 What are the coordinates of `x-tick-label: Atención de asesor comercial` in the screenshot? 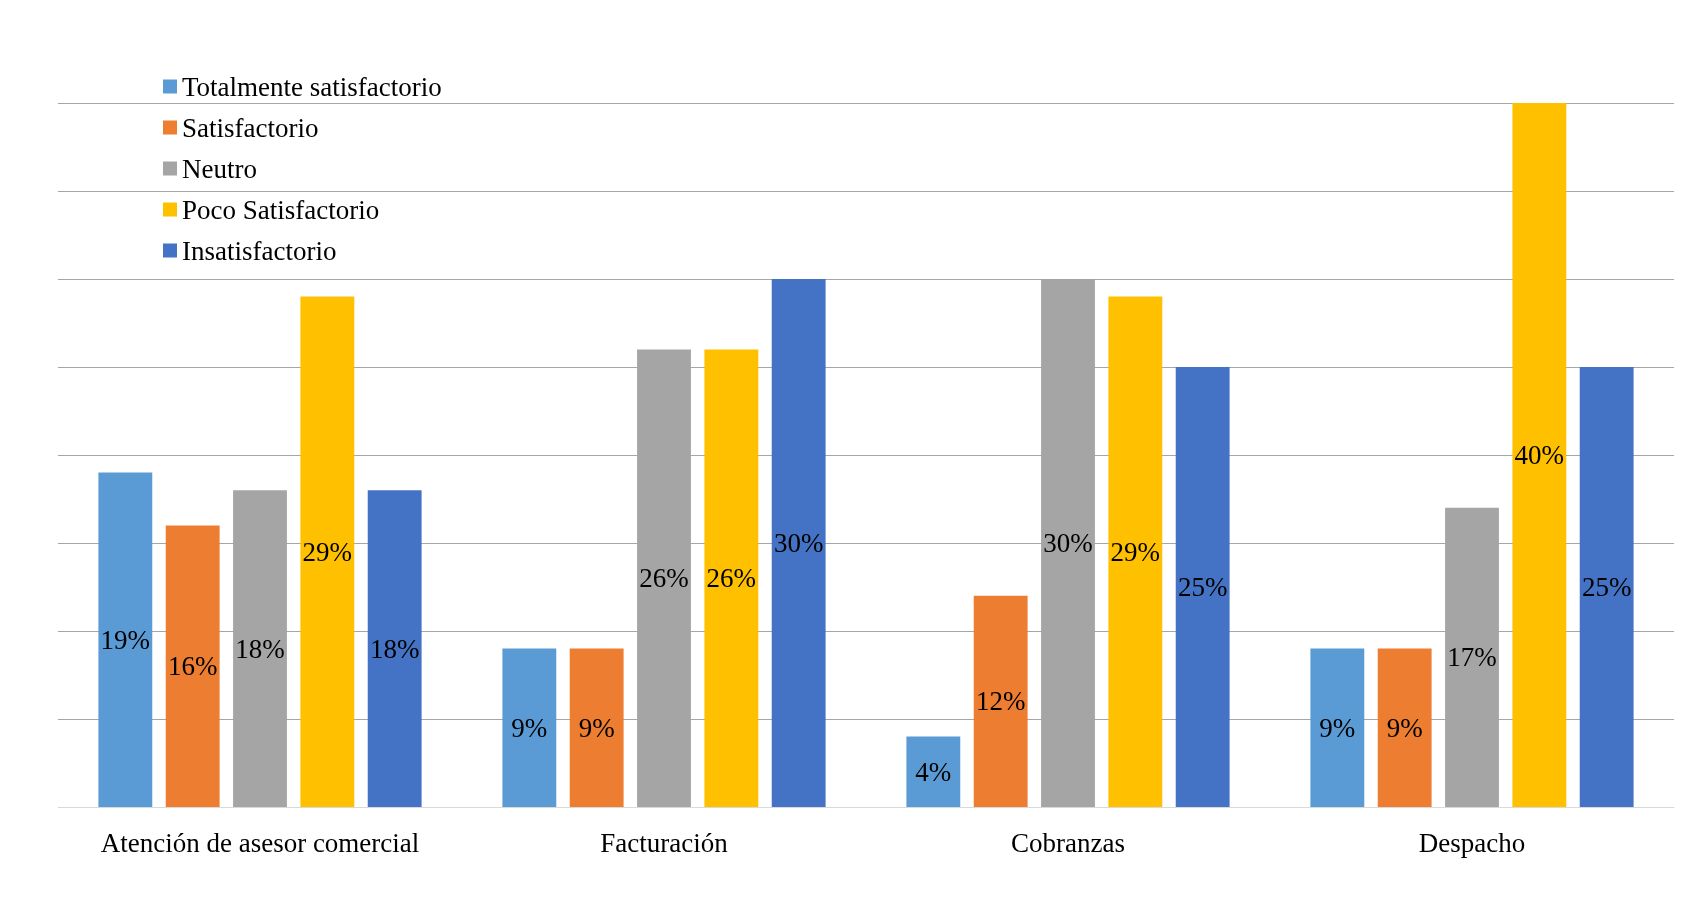 It's located at (260, 842).